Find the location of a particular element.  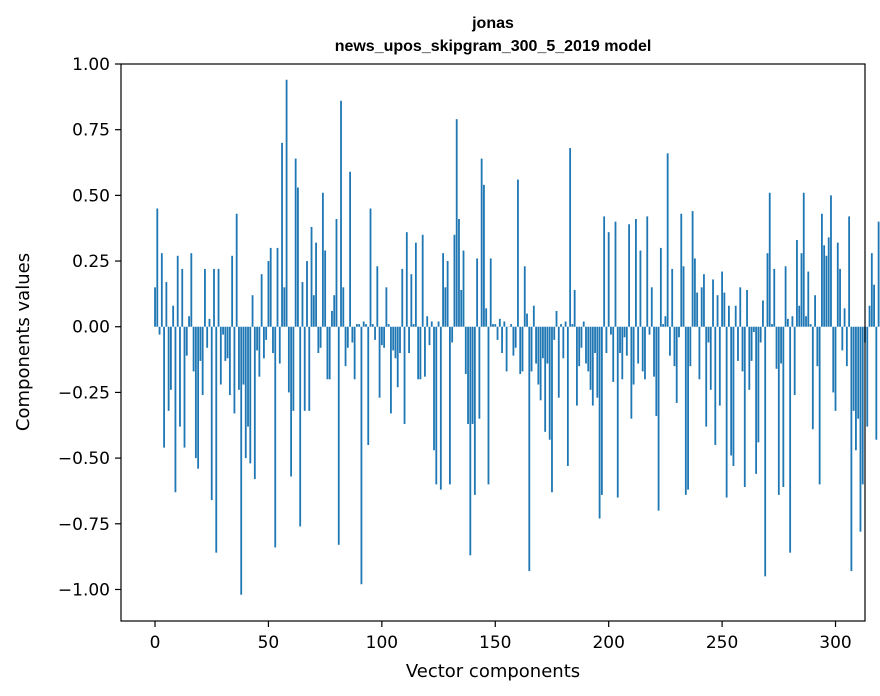

x-tick-label: 0 is located at coordinates (155, 643).